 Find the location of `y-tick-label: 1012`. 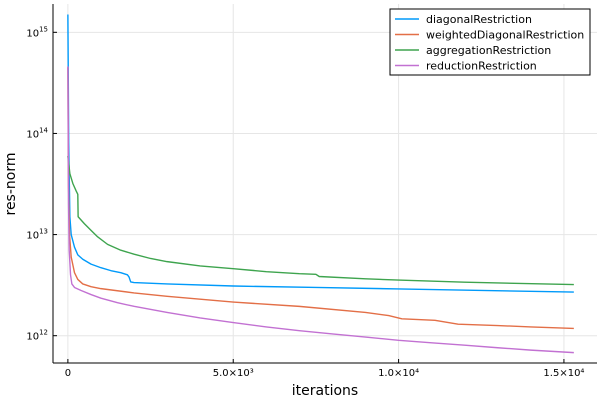

y-tick-label: 1012 is located at coordinates (37, 336).